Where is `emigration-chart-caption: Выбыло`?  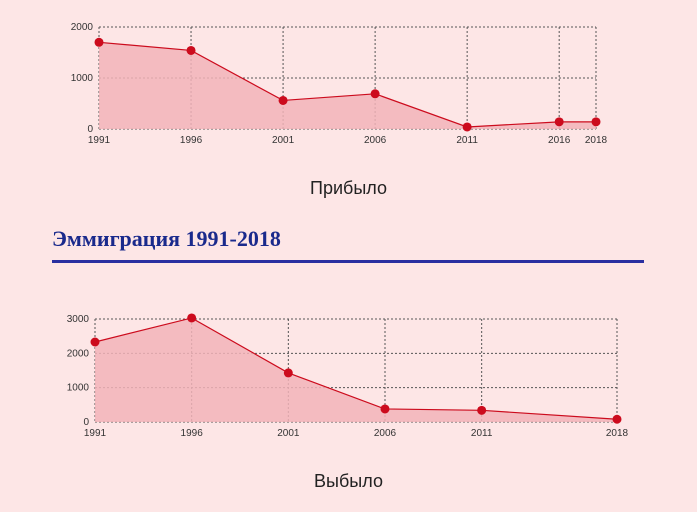 emigration-chart-caption: Выбыло is located at coordinates (348, 481).